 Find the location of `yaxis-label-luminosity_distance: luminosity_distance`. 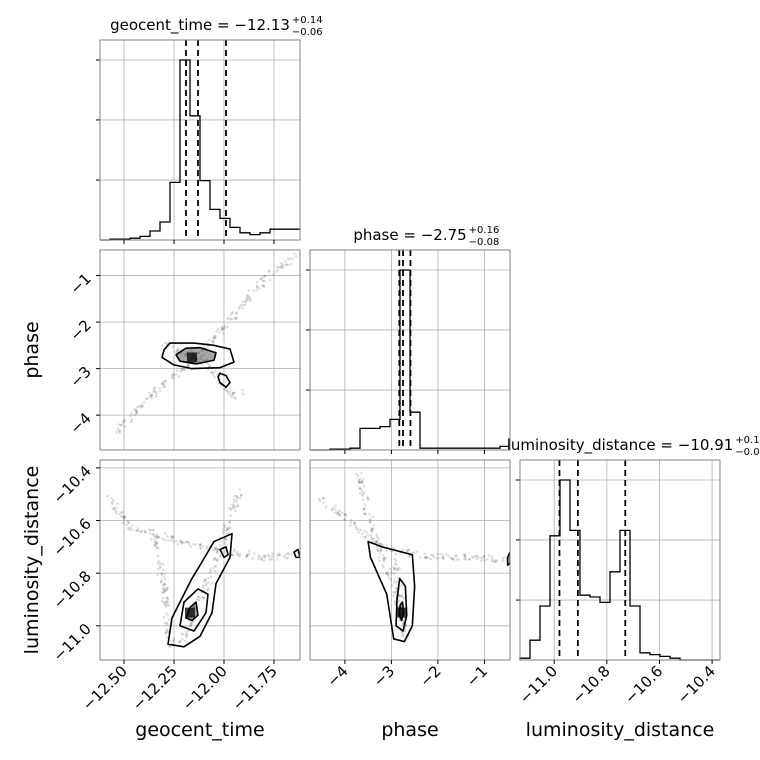

yaxis-label-luminosity_distance: luminosity_distance is located at coordinates (32, 560).